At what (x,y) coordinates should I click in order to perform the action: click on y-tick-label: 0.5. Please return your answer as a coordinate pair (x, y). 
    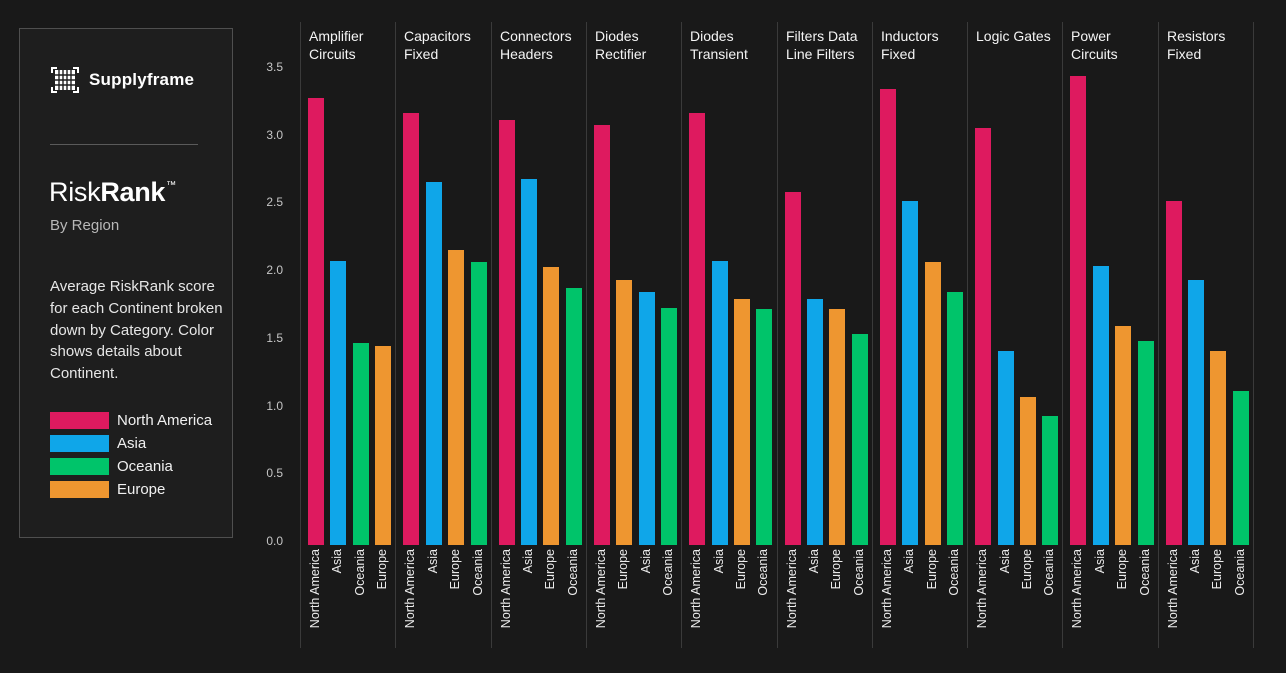
    Looking at the image, I should click on (274, 473).